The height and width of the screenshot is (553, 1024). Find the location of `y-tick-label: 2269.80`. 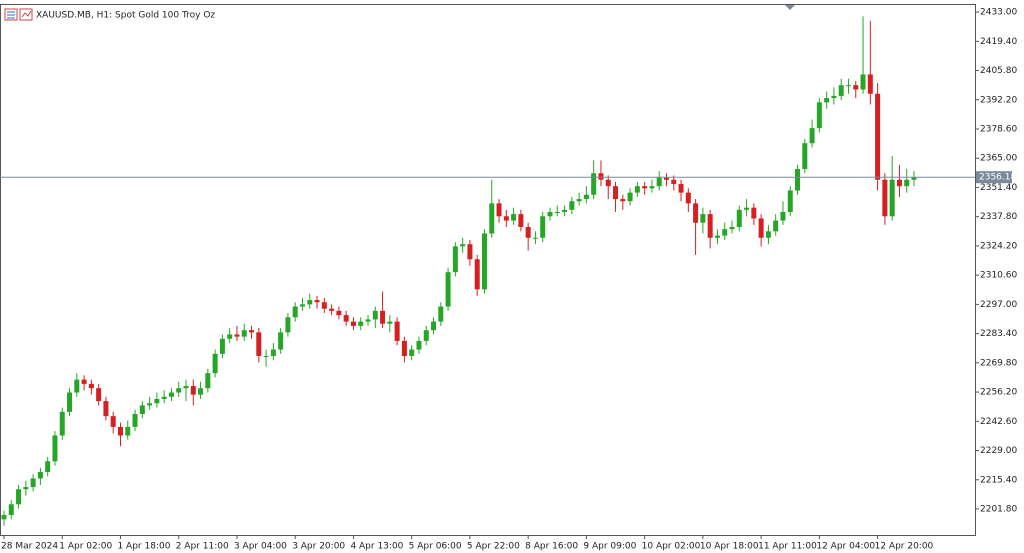

y-tick-label: 2269.80 is located at coordinates (998, 363).